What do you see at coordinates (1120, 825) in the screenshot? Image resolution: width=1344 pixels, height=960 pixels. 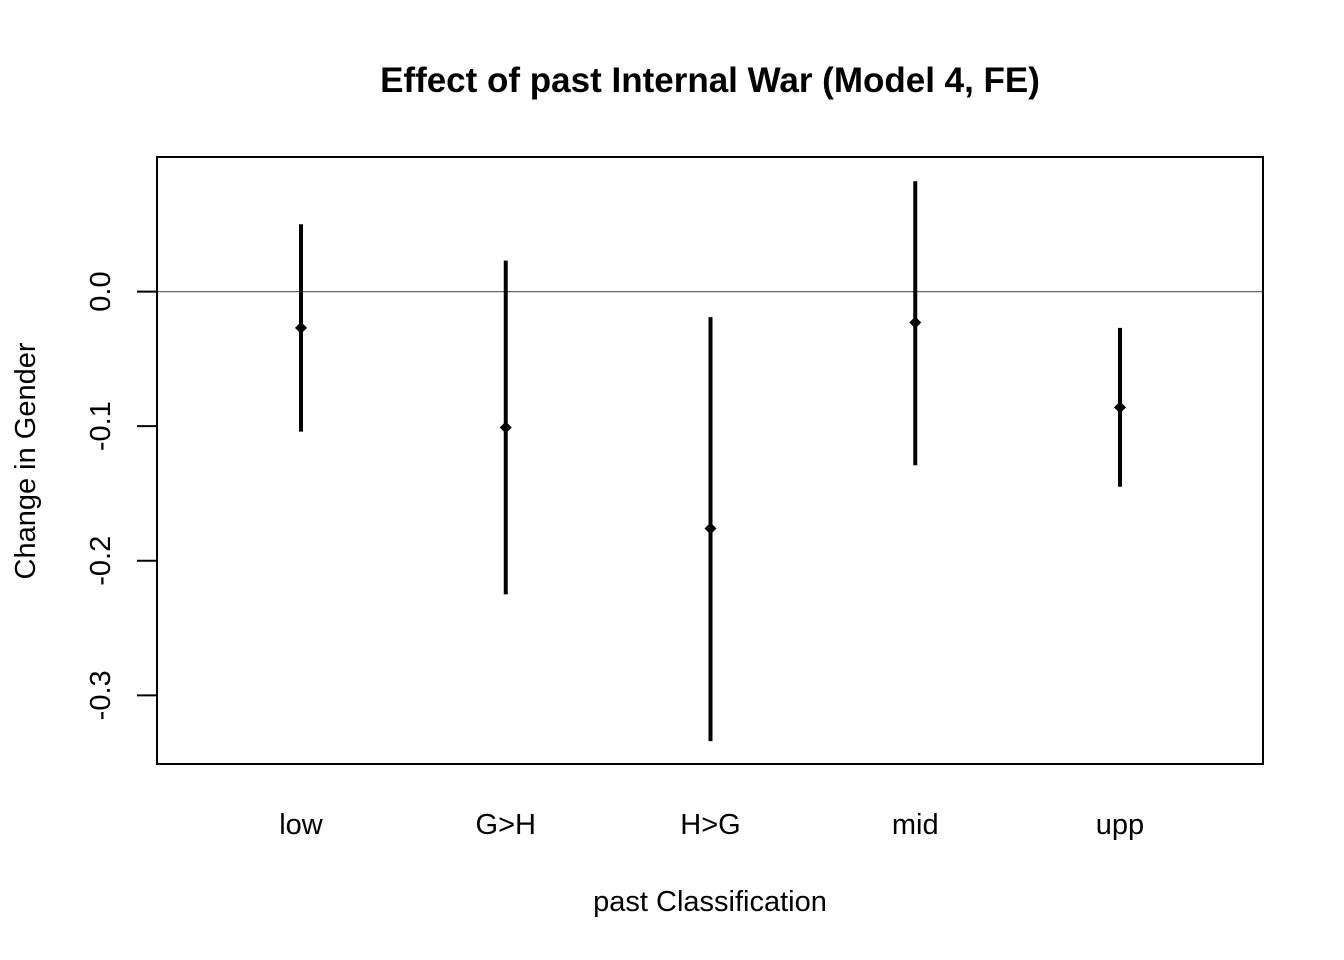 I see `x-tick-label: upp` at bounding box center [1120, 825].